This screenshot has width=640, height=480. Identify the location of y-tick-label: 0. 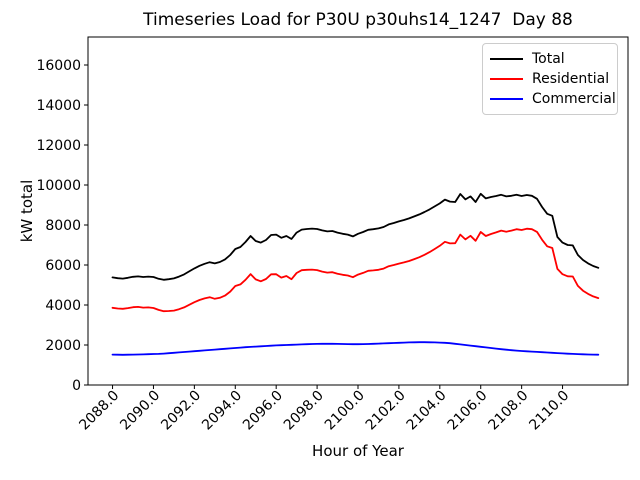
(76, 386).